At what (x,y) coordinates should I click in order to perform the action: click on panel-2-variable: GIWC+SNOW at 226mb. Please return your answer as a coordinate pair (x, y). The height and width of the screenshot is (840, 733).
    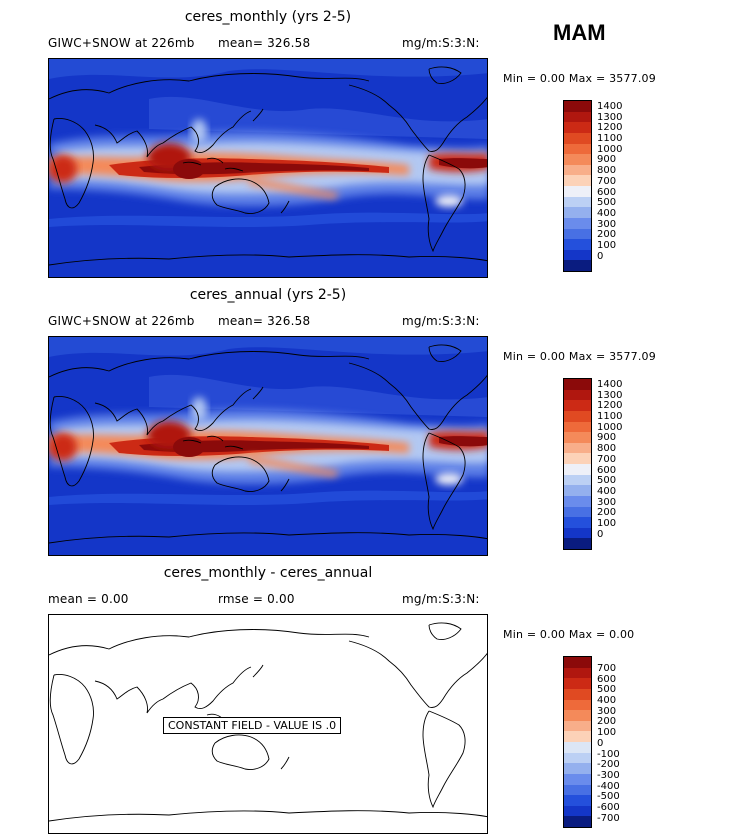
    Looking at the image, I should click on (121, 321).